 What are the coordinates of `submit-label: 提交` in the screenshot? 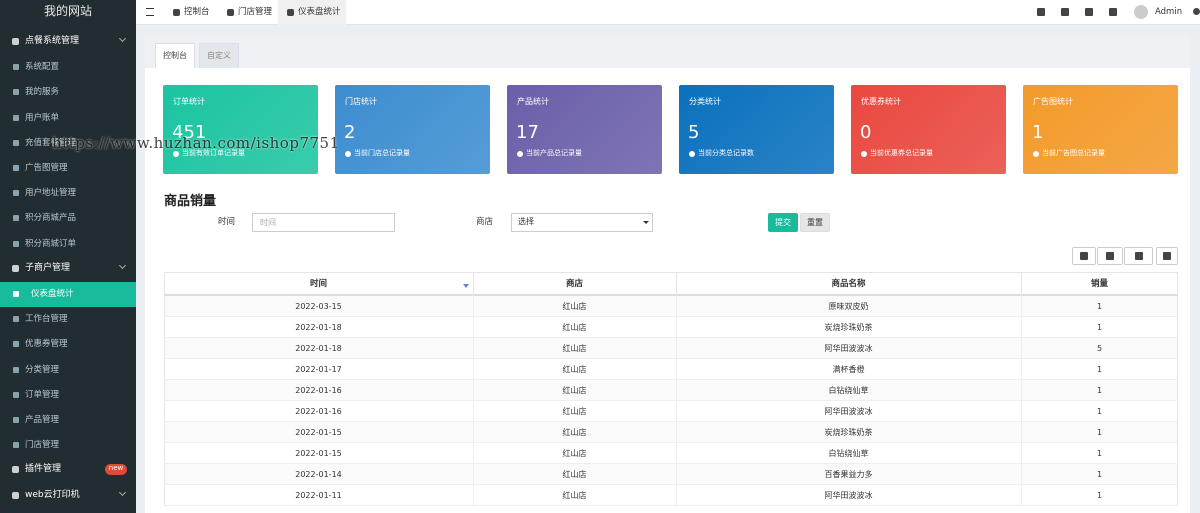 It's located at (783, 222).